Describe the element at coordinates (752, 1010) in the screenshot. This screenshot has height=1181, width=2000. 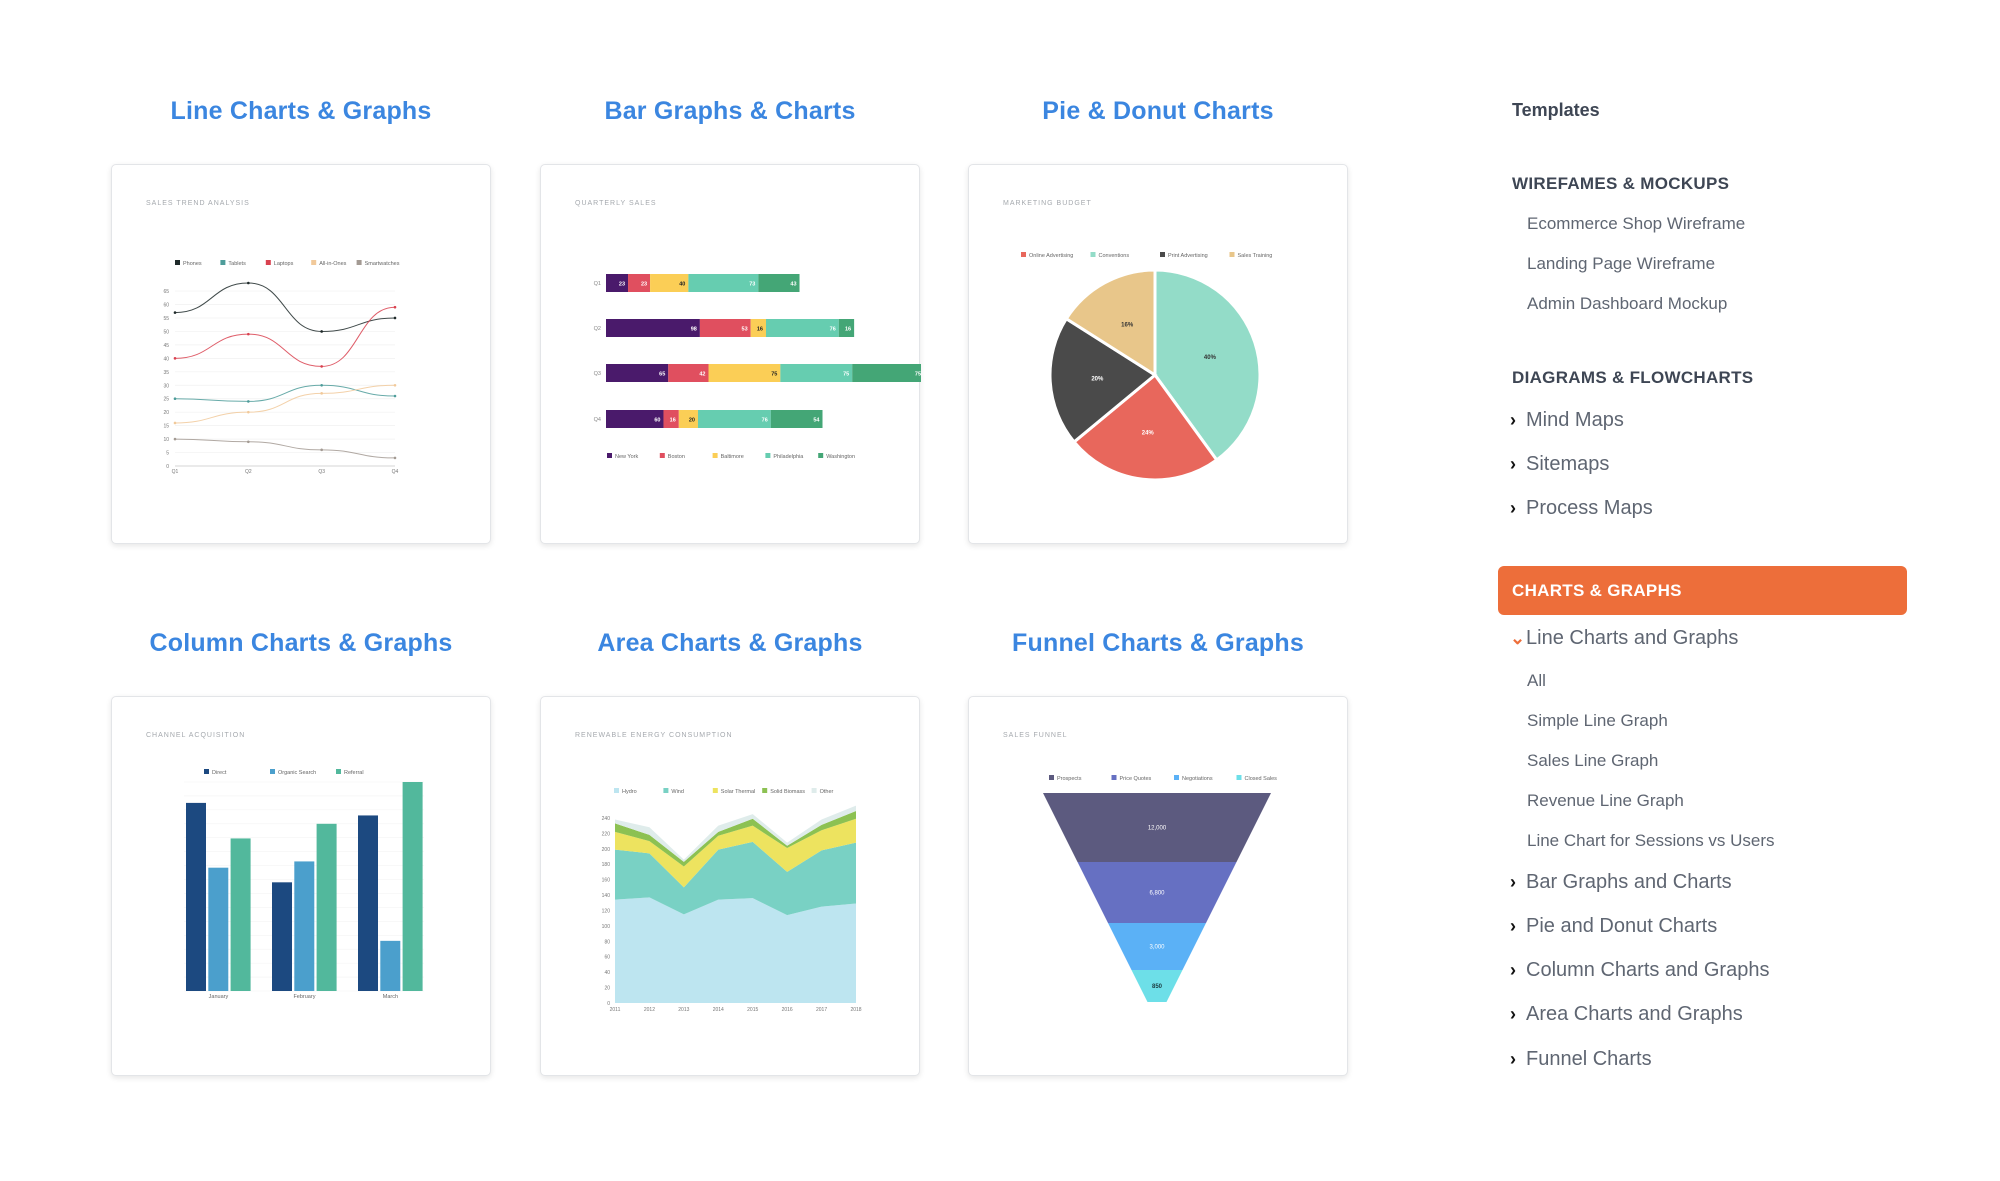
I see `svg-text: 2015` at that location.